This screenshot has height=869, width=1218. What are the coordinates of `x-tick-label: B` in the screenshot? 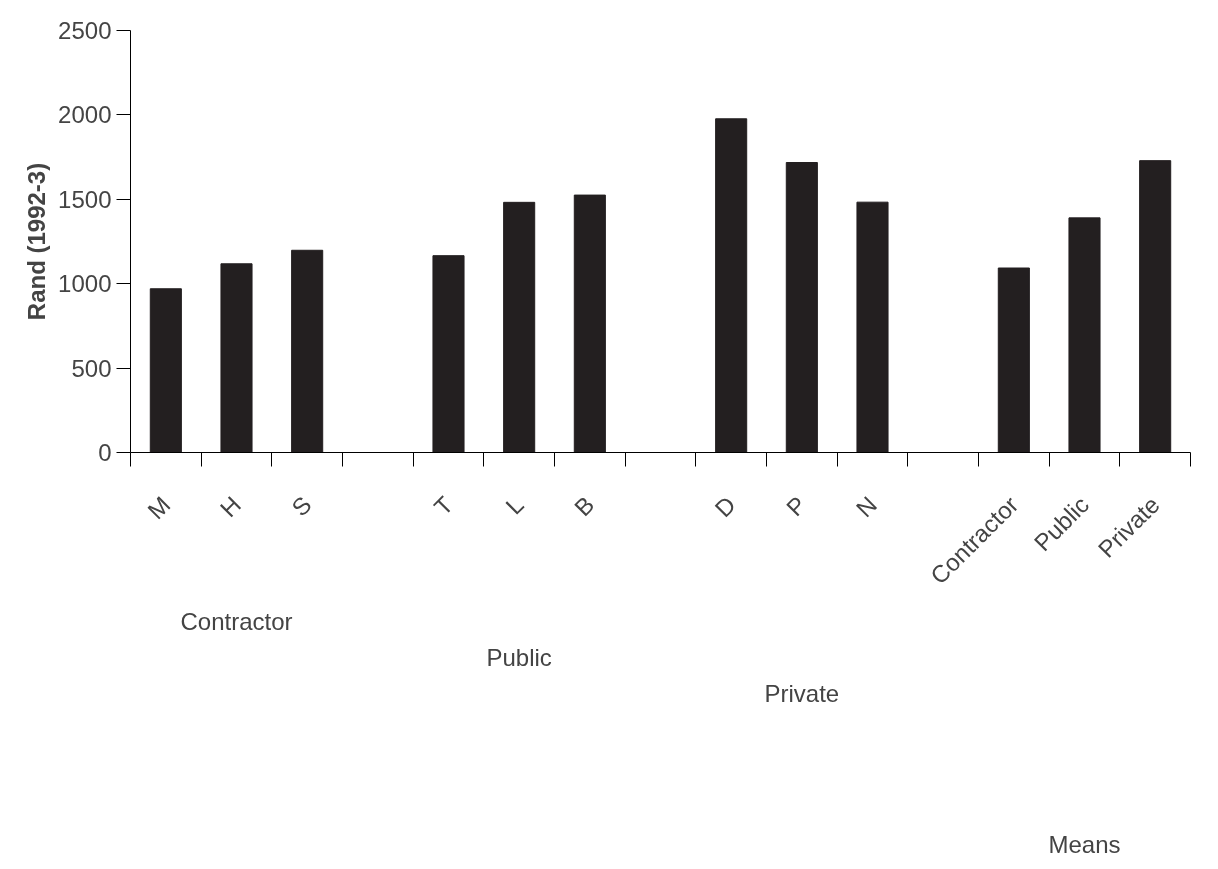 It's located at (584, 506).